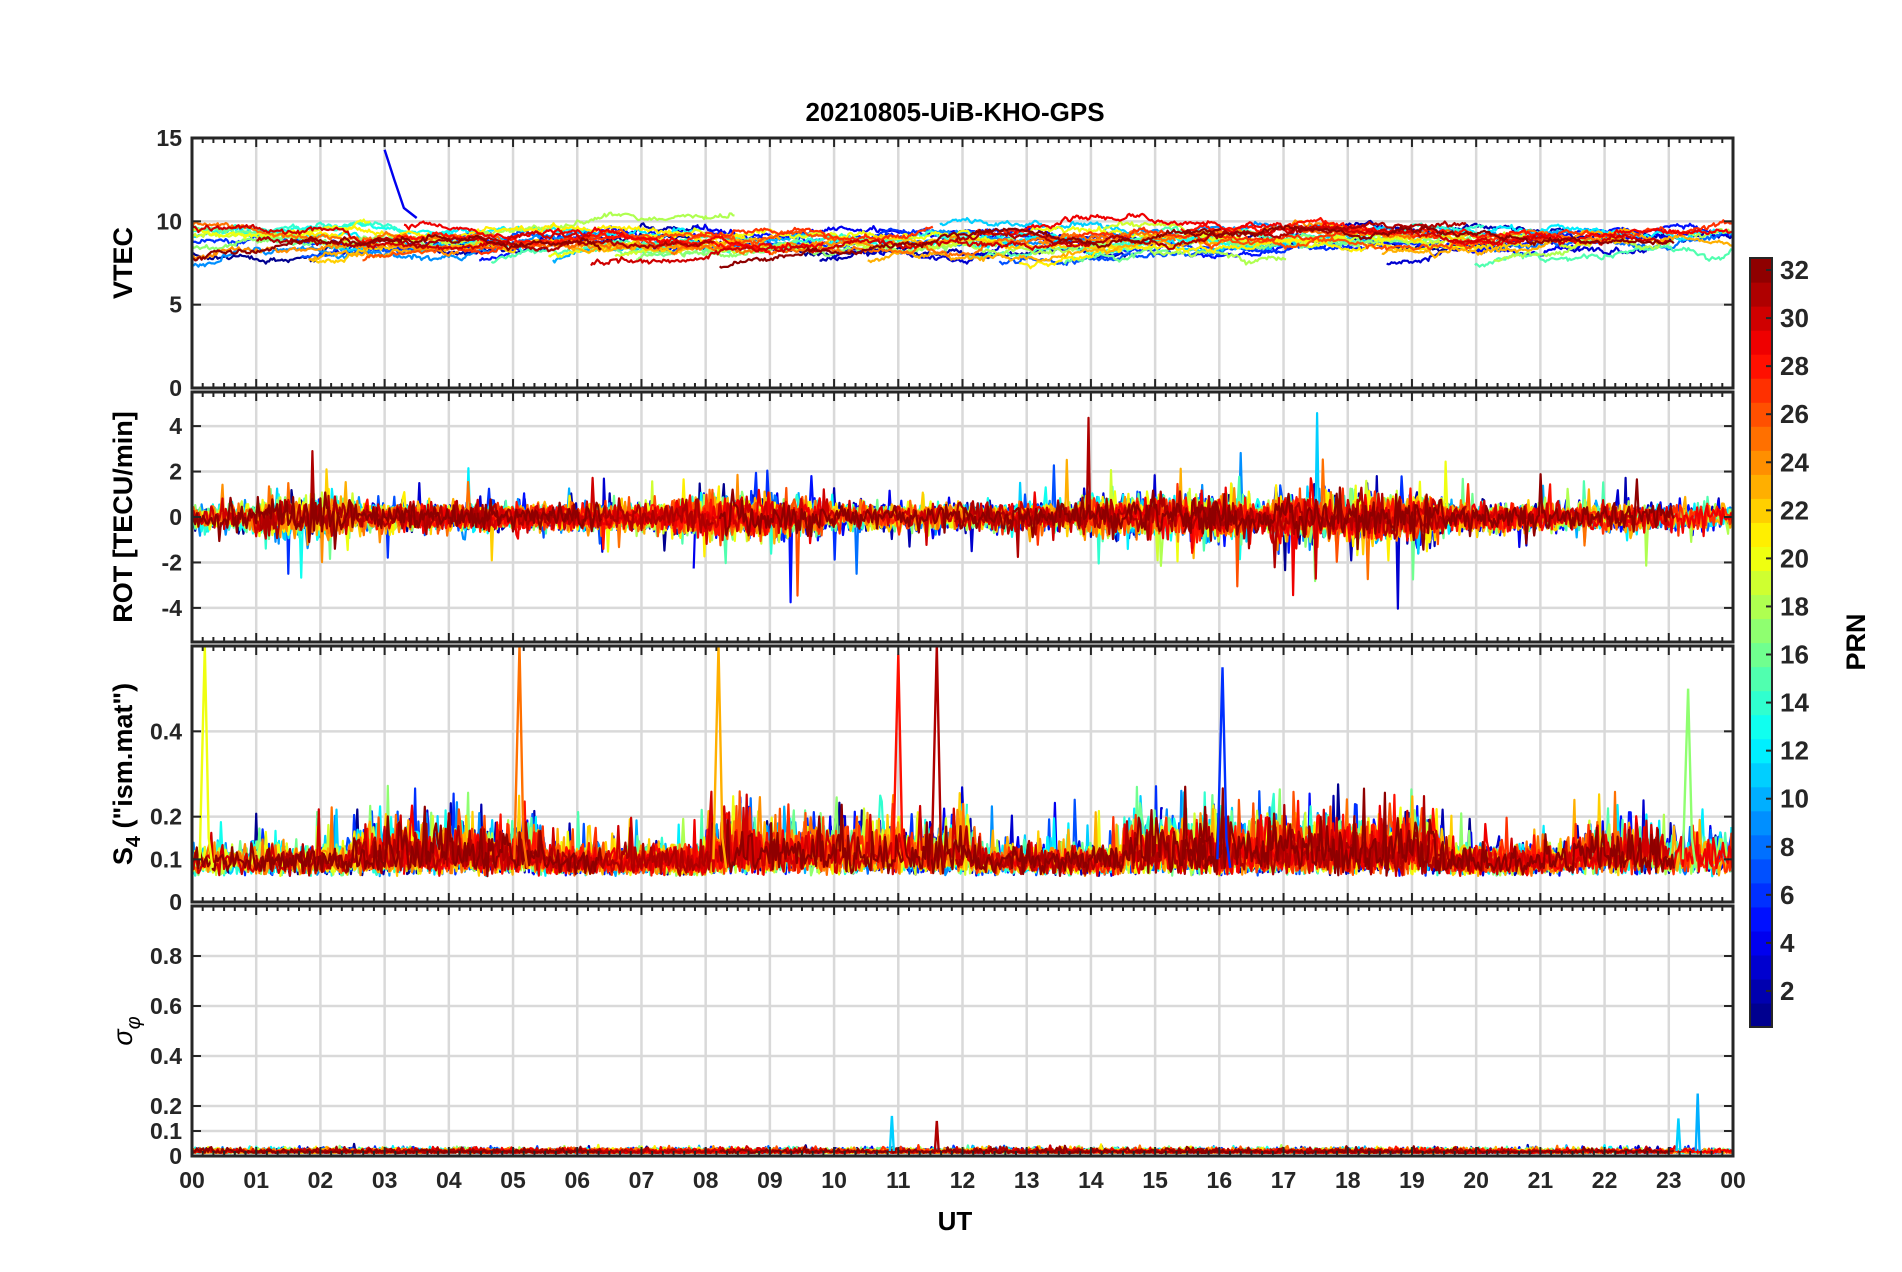  What do you see at coordinates (126, 774) in the screenshot?
I see `y-axis-label-s4: S4 ("ism.mat")` at bounding box center [126, 774].